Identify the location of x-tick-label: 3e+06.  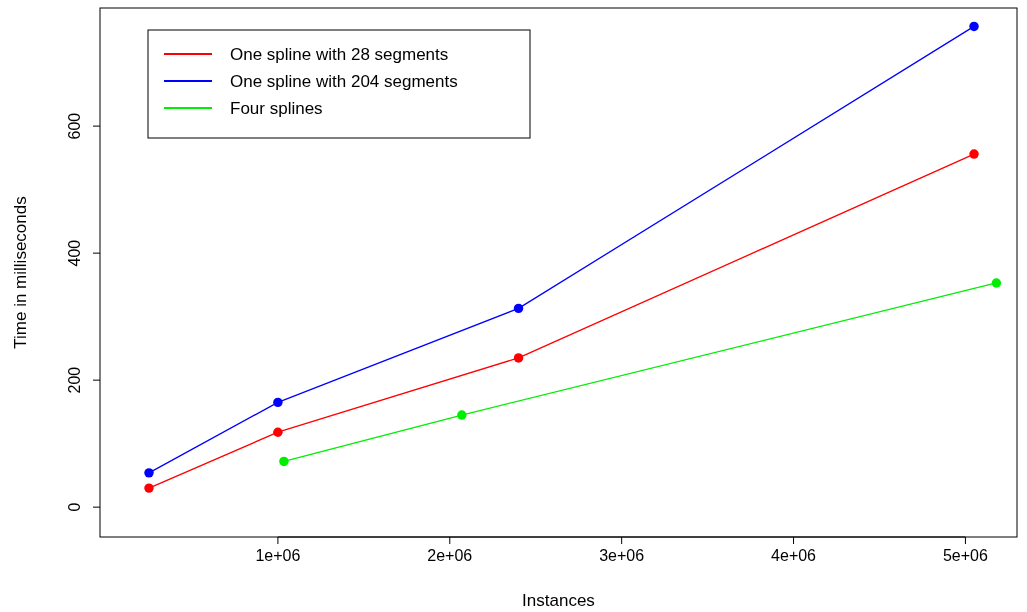
(622, 555).